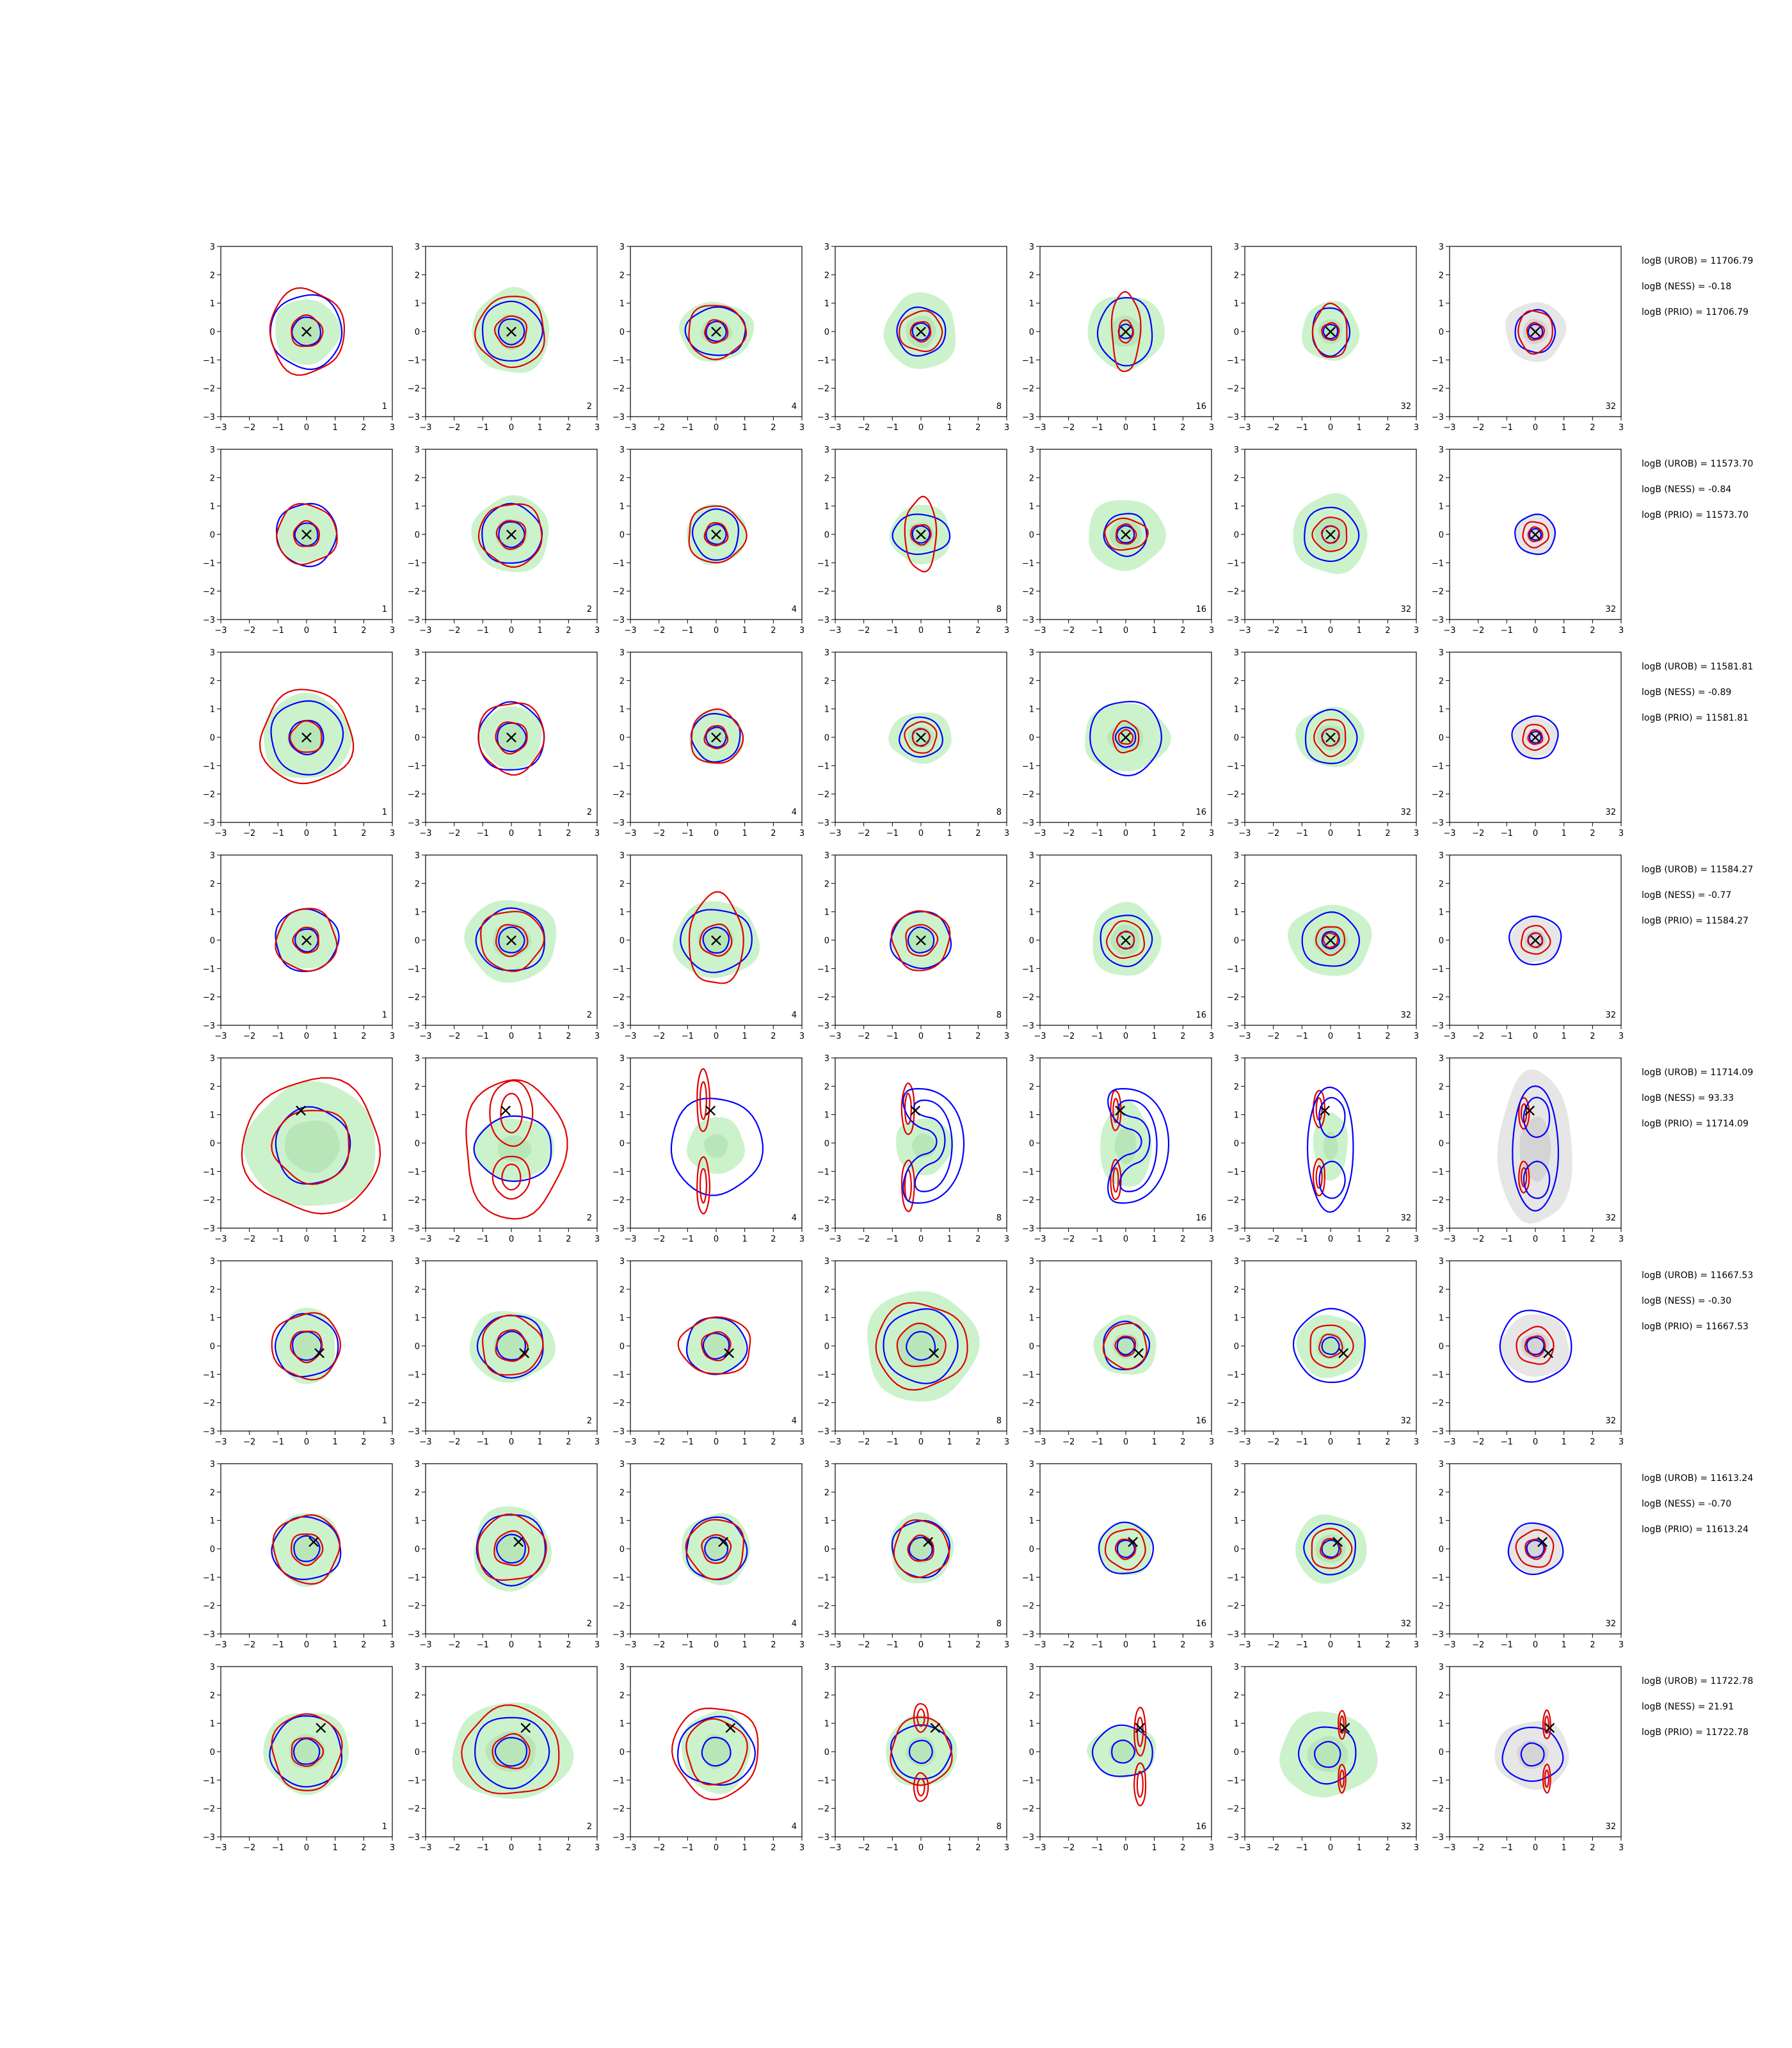 This screenshot has width=1792, height=2048. I want to click on panel-r2-c7: × −3 −2 −1 0 1 2 3 −3 −2 −1 0 1 2 3 32, so click(1528, 540).